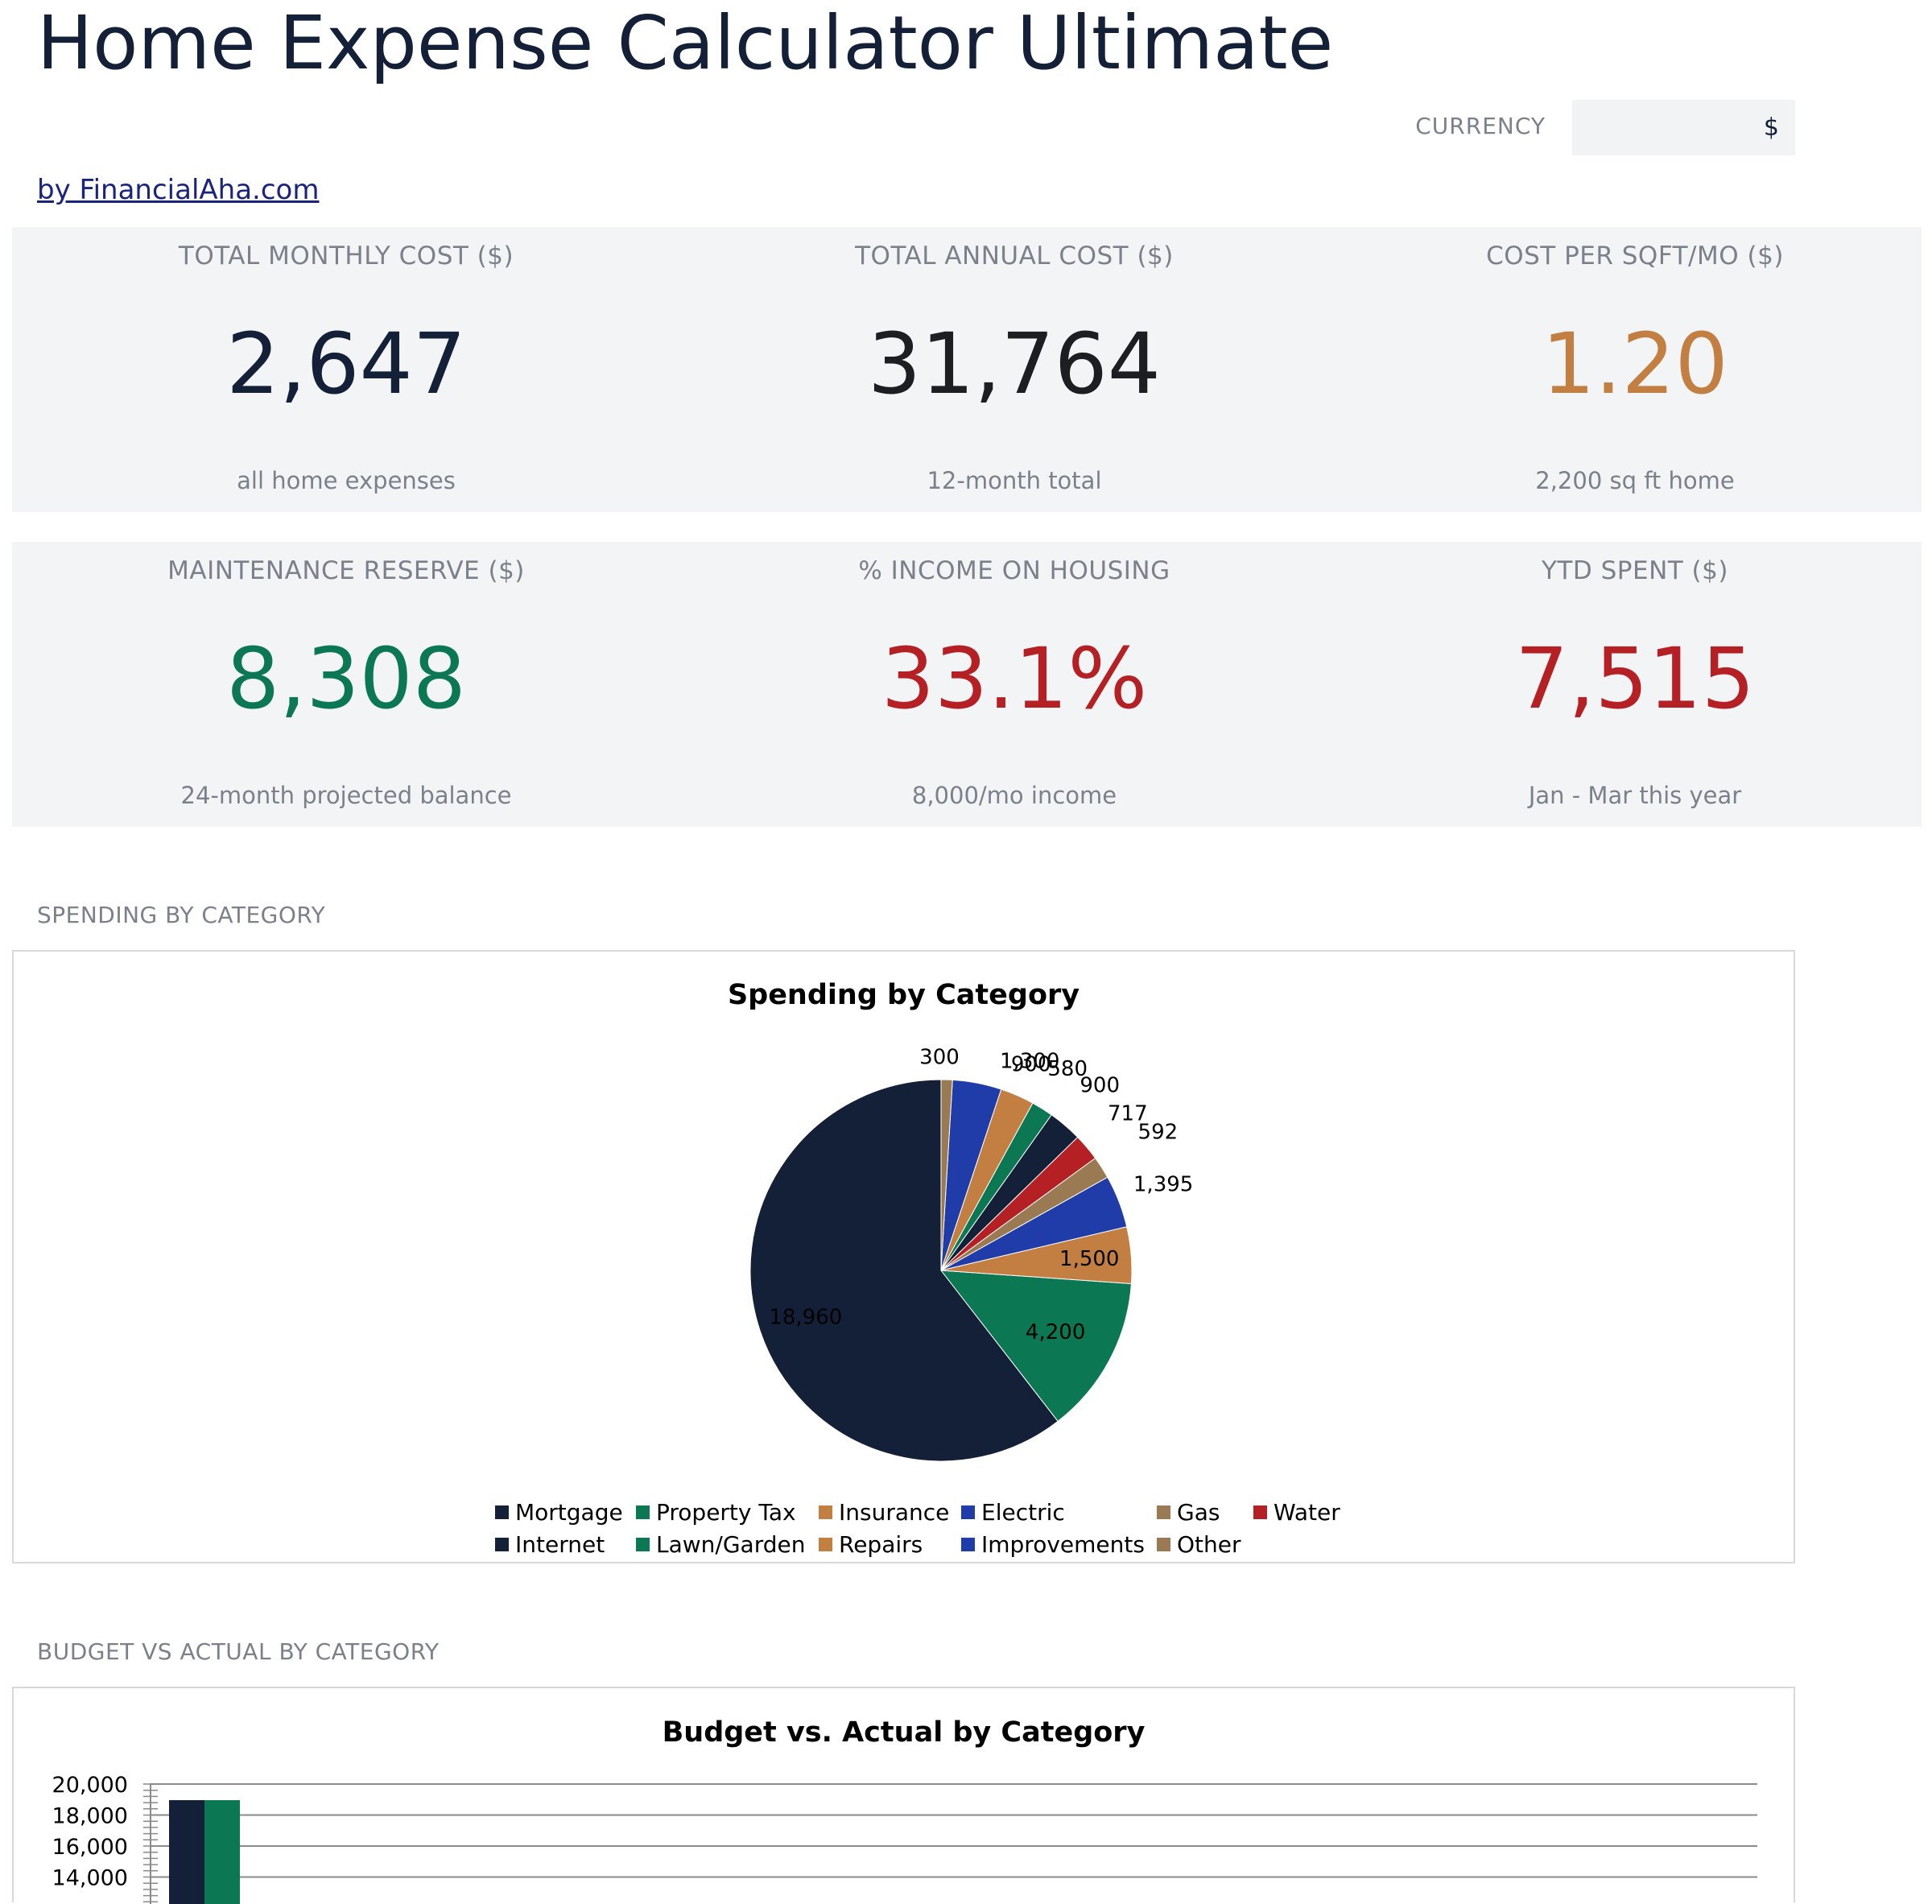 The height and width of the screenshot is (1904, 1932). Describe the element at coordinates (1198, 1512) in the screenshot. I see `legend-label: Gas` at that location.